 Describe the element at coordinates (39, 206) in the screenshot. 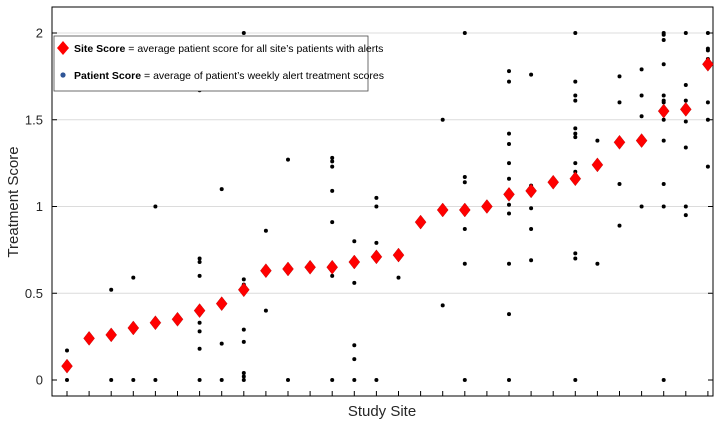

I see `y-tick-label: 1` at that location.